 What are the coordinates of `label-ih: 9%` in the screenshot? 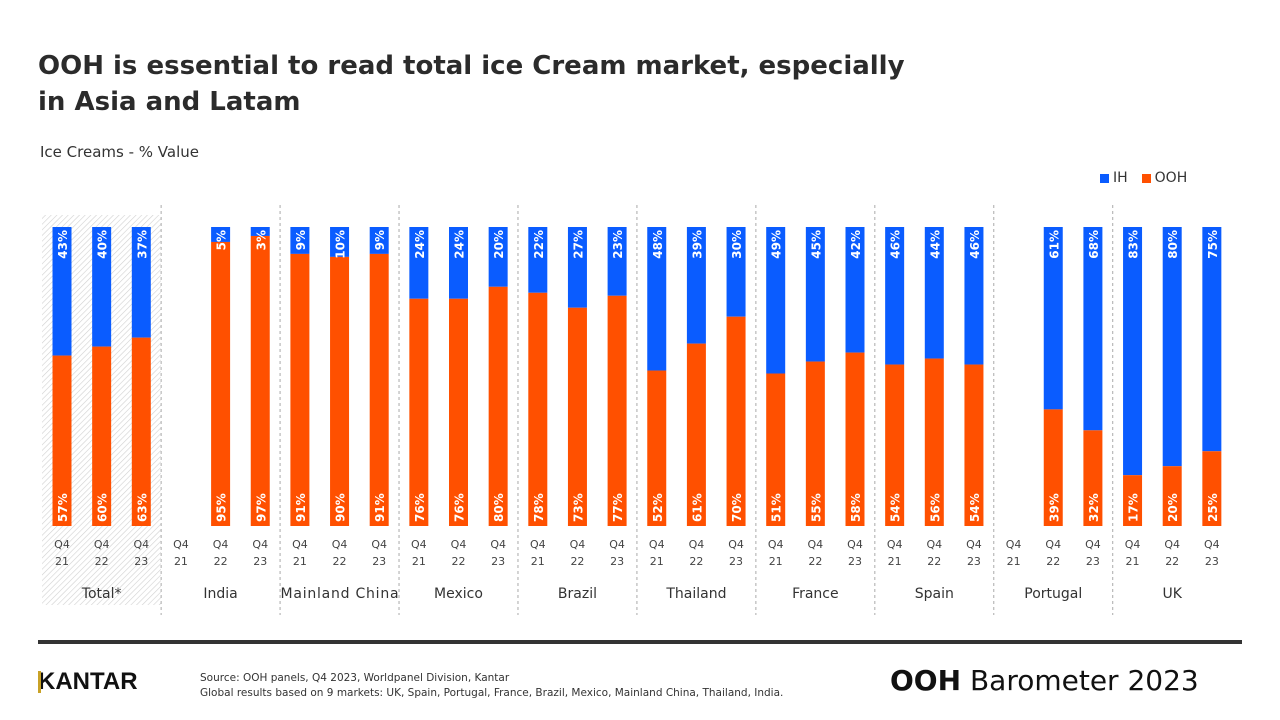 It's located at (301, 240).